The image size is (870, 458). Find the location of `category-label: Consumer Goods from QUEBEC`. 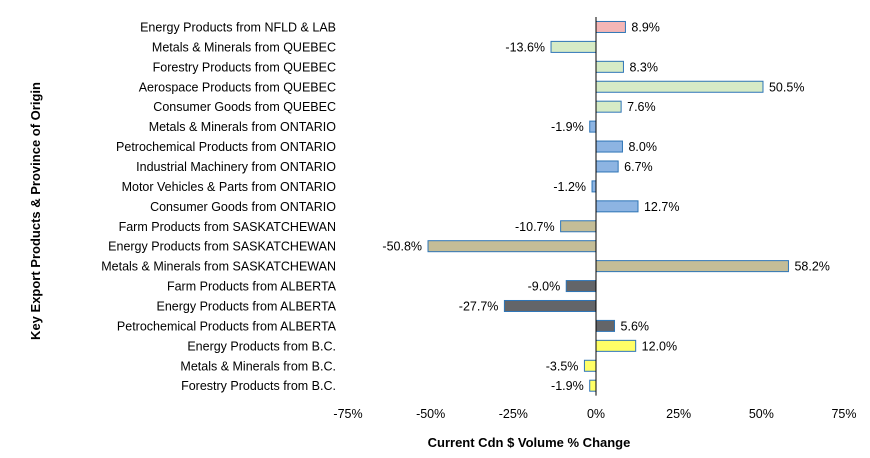

category-label: Consumer Goods from QUEBEC is located at coordinates (244, 107).